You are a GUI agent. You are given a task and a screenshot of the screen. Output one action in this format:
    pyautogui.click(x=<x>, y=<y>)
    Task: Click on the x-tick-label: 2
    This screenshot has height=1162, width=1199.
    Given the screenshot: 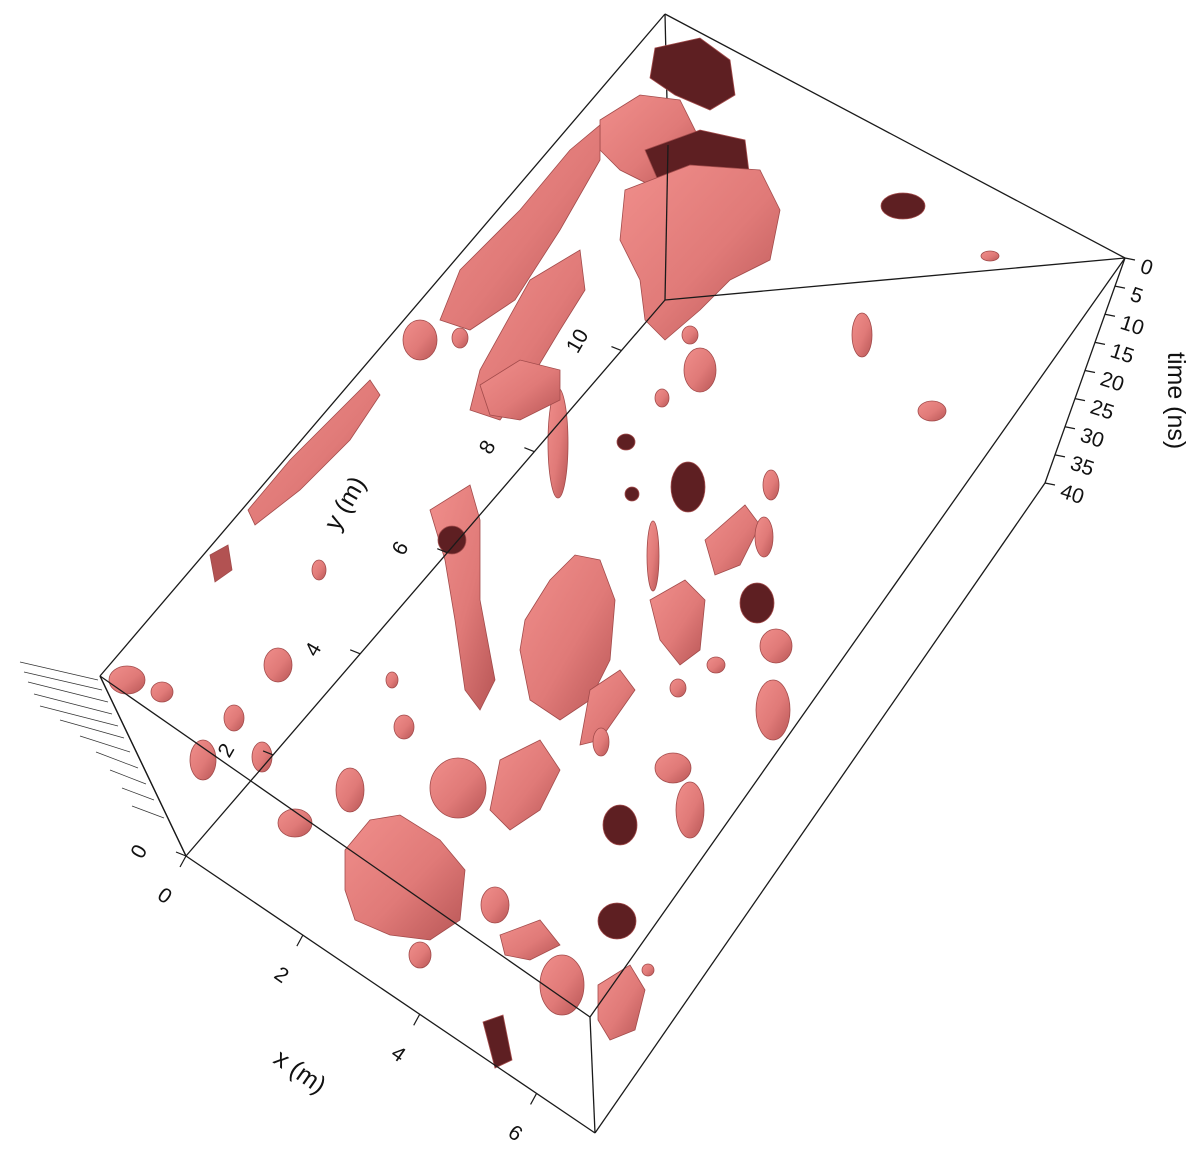 What is the action you would take?
    pyautogui.click(x=281, y=975)
    